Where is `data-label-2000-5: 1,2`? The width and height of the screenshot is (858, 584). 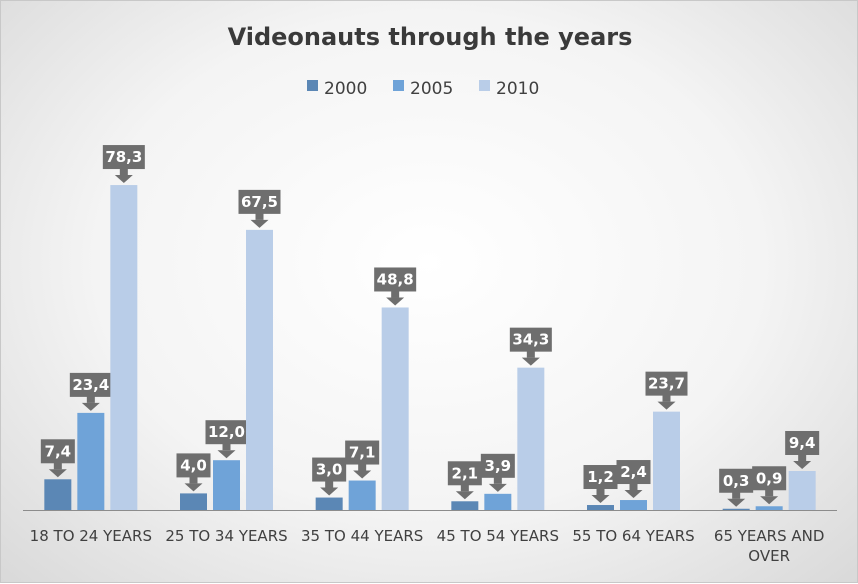
data-label-2000-5: 1,2 is located at coordinates (600, 484).